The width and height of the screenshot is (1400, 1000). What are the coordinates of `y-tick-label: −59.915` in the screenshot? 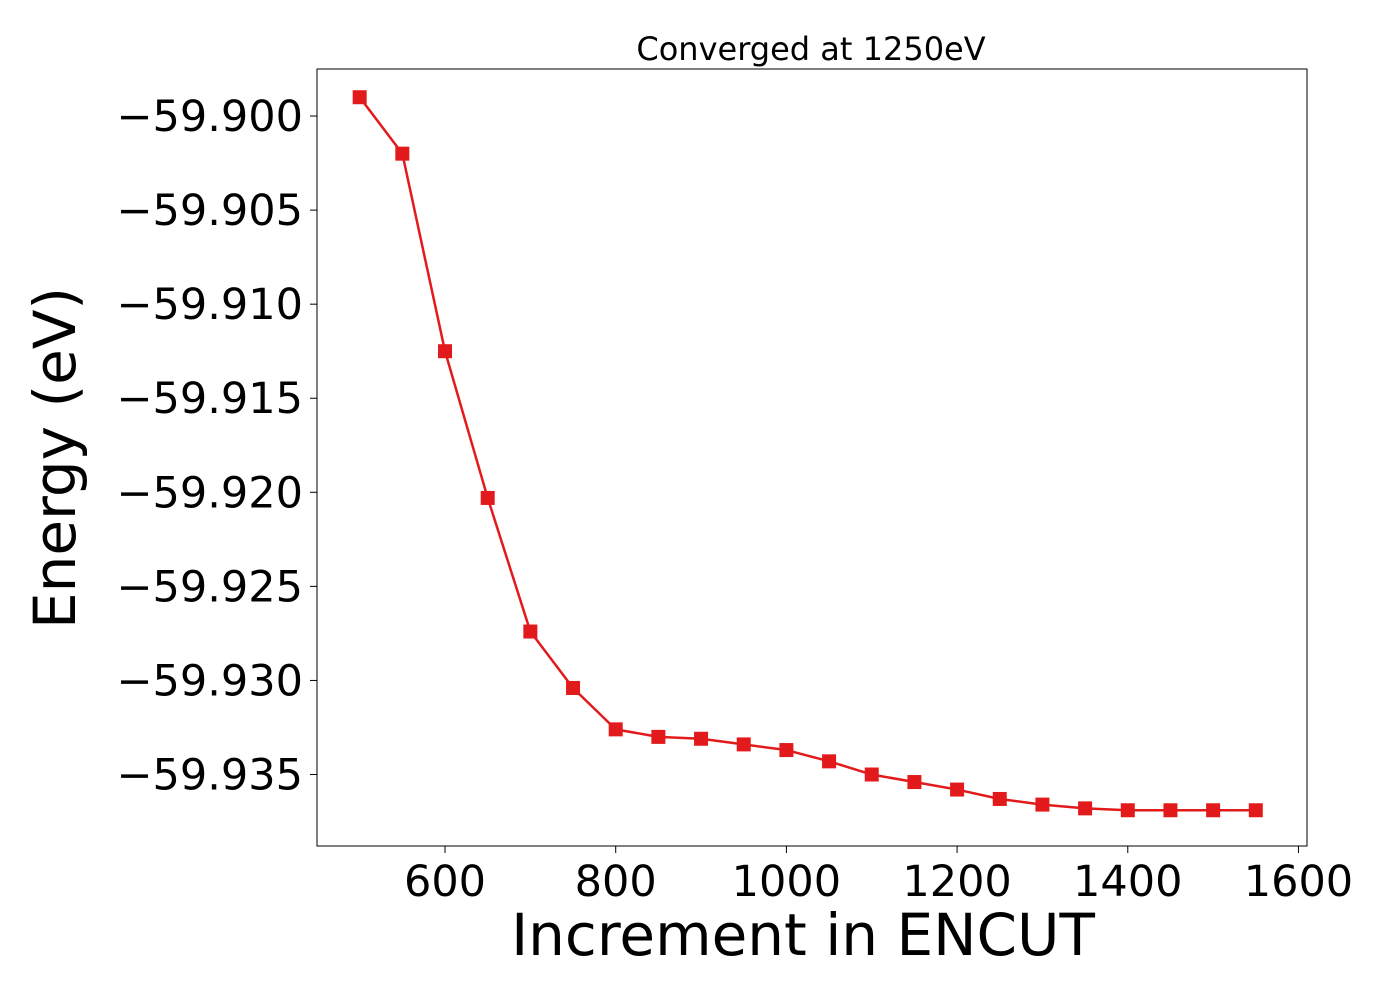 It's located at (210, 399).